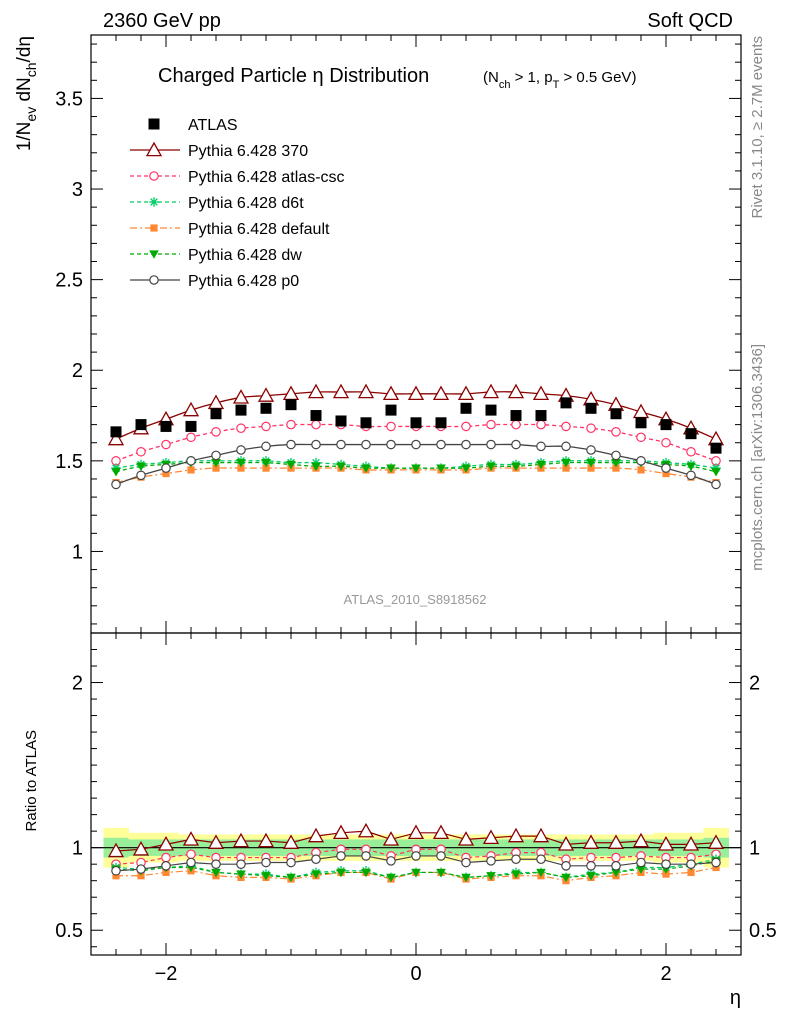 The image size is (786, 1029). What do you see at coordinates (69, 931) in the screenshot?
I see `ratio-y-tick-label: 0.5` at bounding box center [69, 931].